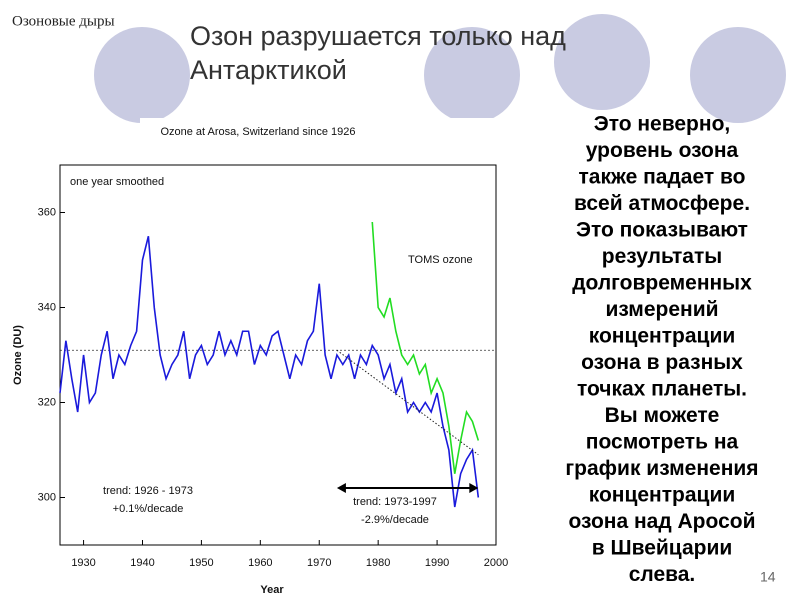 The image size is (800, 600). Describe the element at coordinates (662, 150) in the screenshot. I see `body-line: уровень озона` at that location.